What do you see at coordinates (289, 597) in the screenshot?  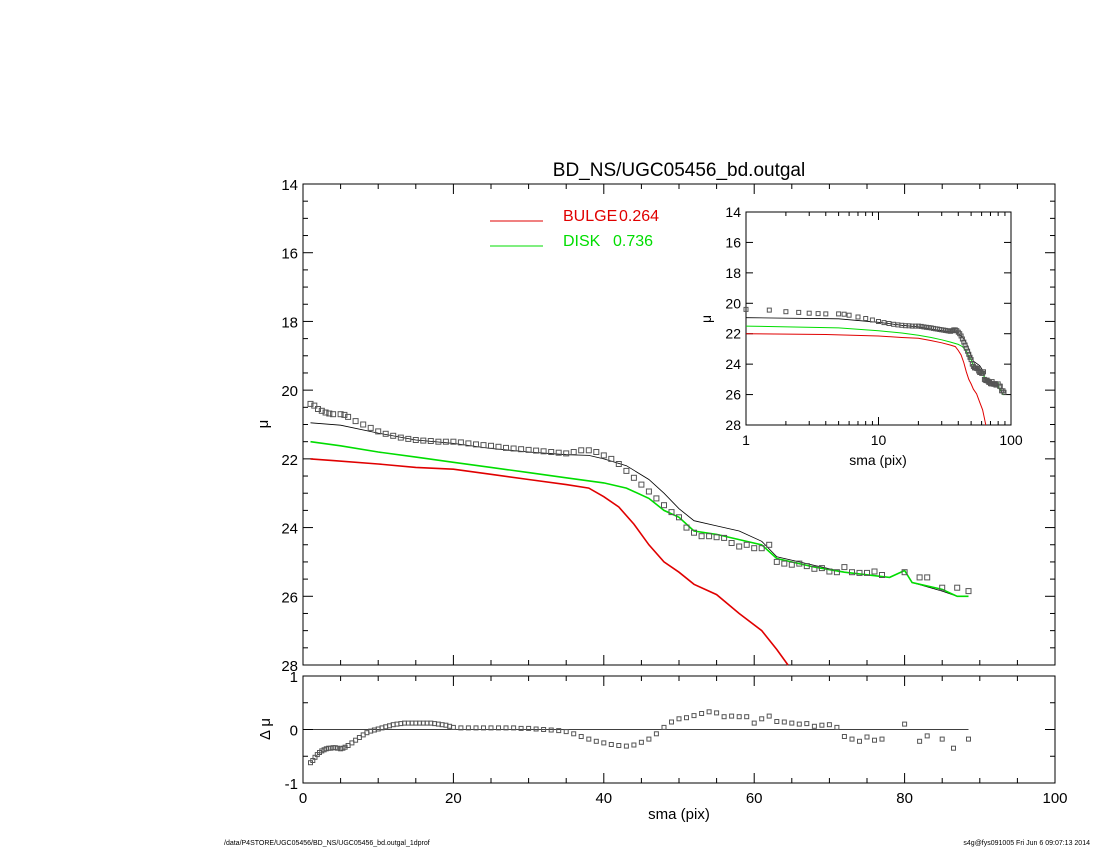 I see `main-y-tick-label: 26` at bounding box center [289, 597].